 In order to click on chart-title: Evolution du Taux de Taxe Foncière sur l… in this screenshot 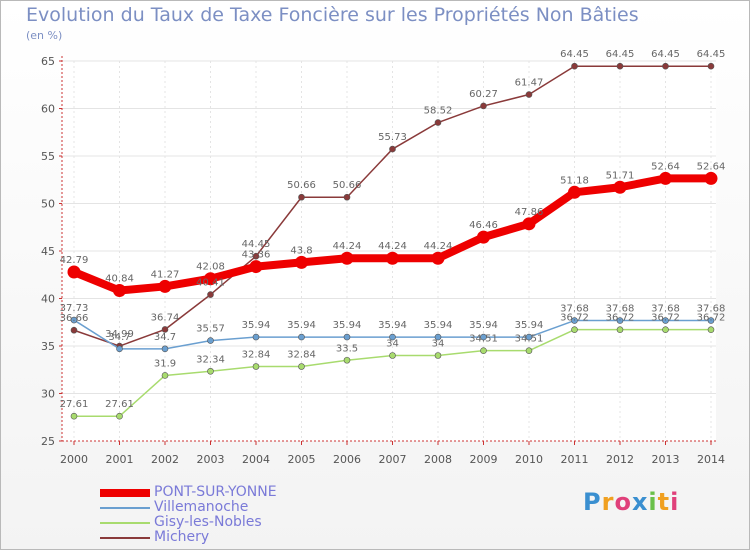, I will do `click(332, 15)`.